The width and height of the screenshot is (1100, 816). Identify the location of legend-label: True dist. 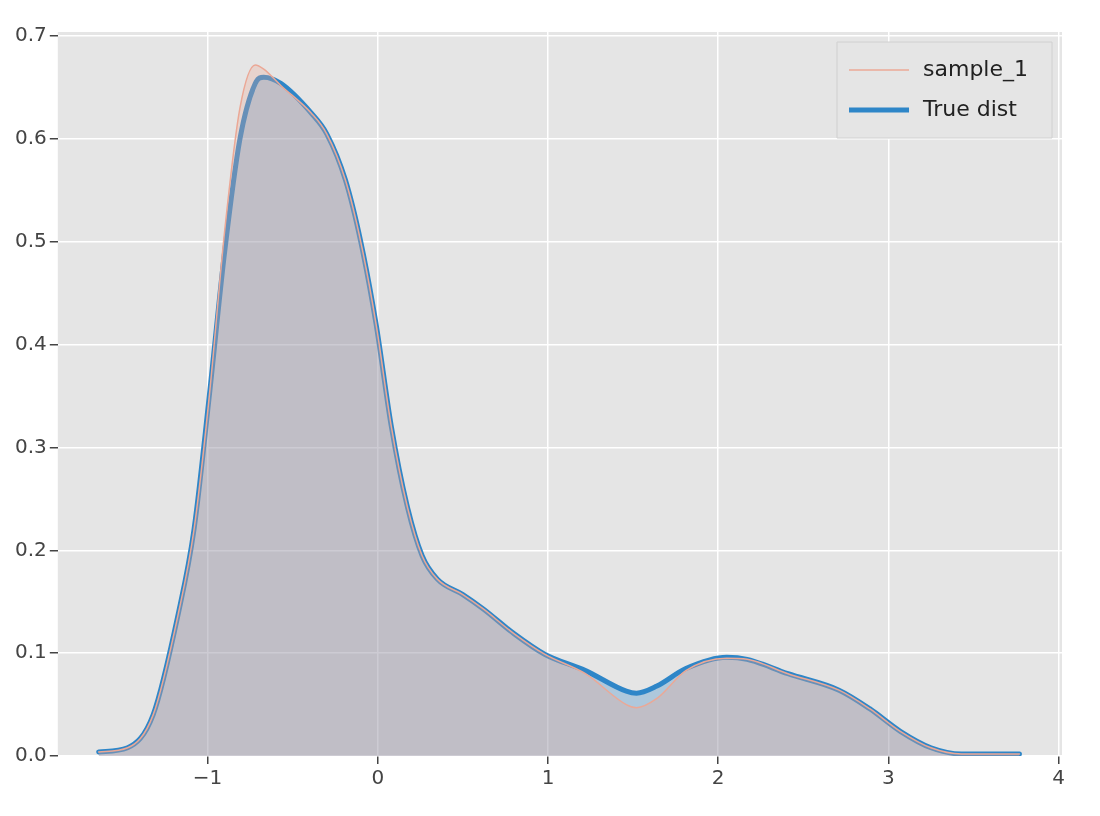
(970, 108).